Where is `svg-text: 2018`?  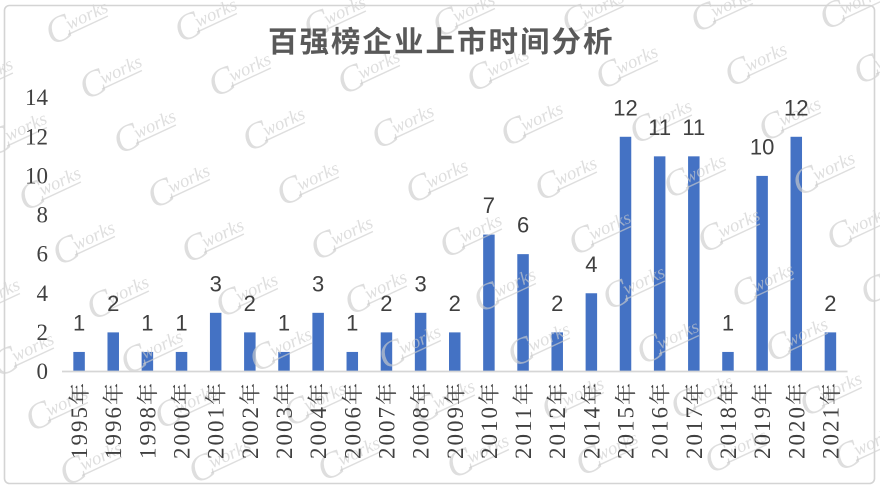 svg-text: 2018 is located at coordinates (728, 432).